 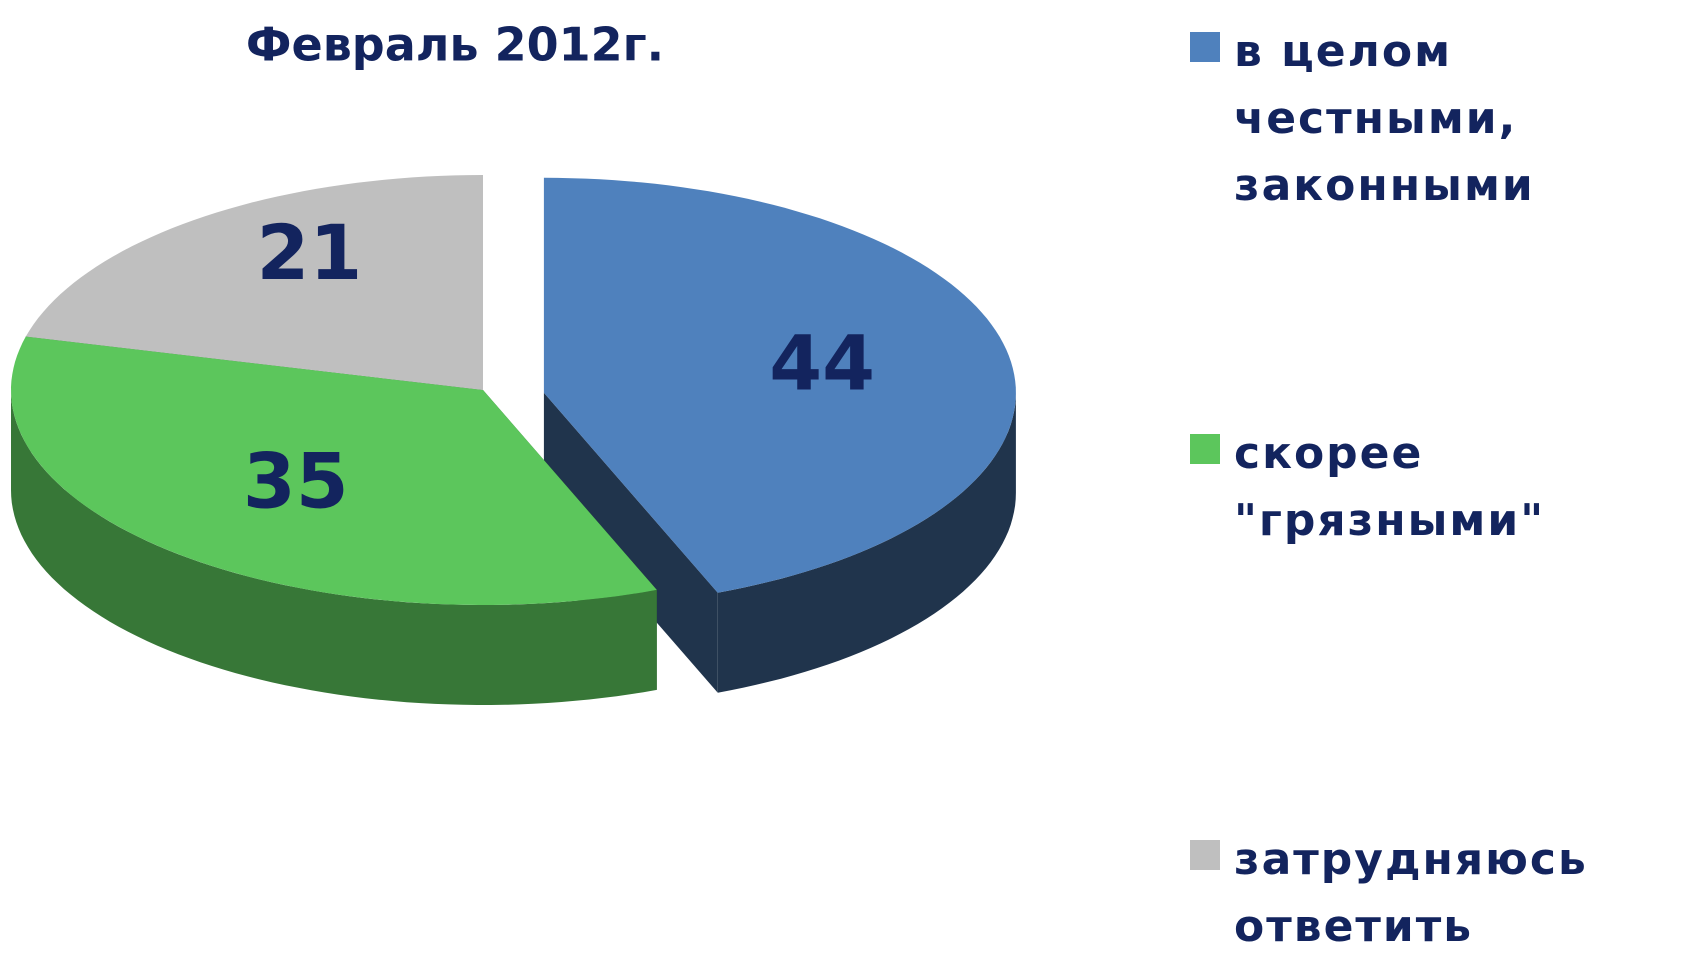 What do you see at coordinates (296, 481) in the screenshot?
I see `data-label: 35` at bounding box center [296, 481].